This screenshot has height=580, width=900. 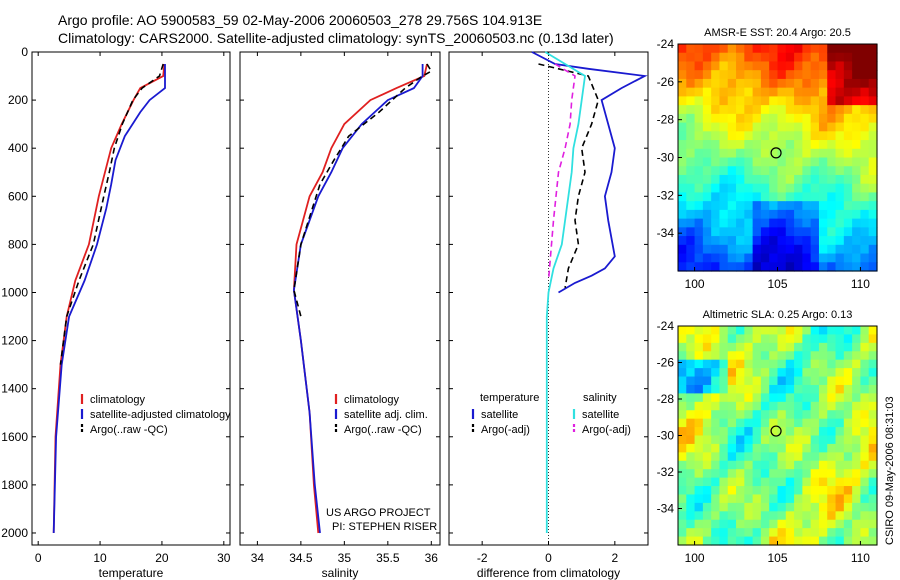 What do you see at coordinates (778, 315) in the screenshot?
I see `sla_map-title: Altimetric SLA: 0.25 Argo: 0.13` at bounding box center [778, 315].